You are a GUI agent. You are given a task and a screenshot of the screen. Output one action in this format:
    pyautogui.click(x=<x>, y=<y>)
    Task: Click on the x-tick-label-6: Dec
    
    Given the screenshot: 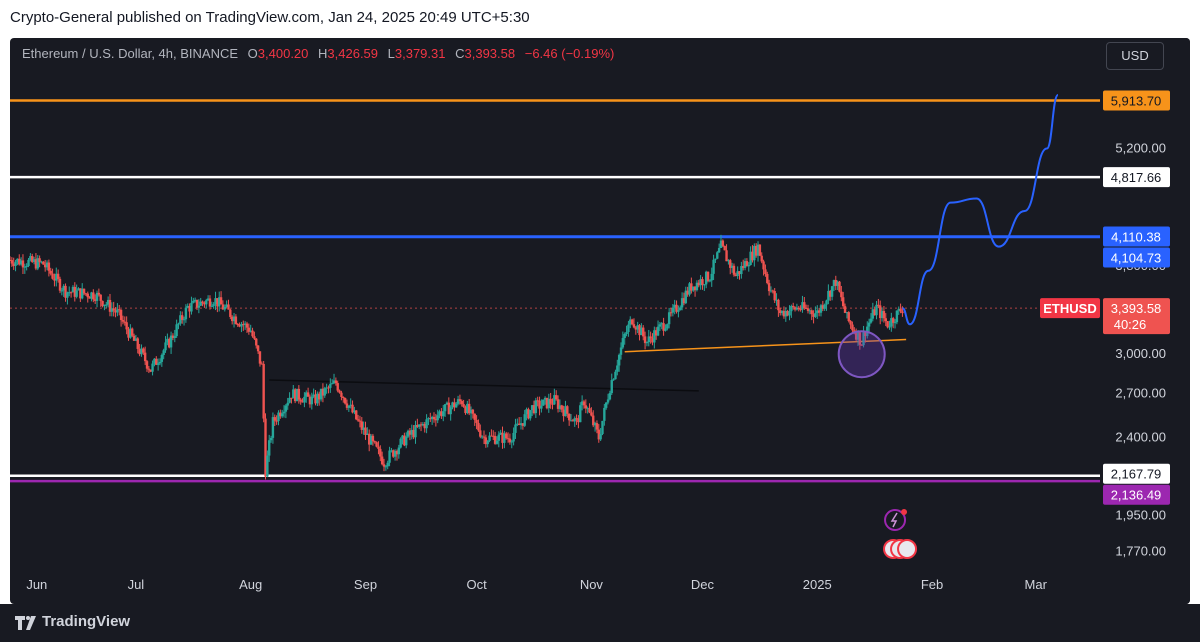 What is the action you would take?
    pyautogui.click(x=703, y=584)
    